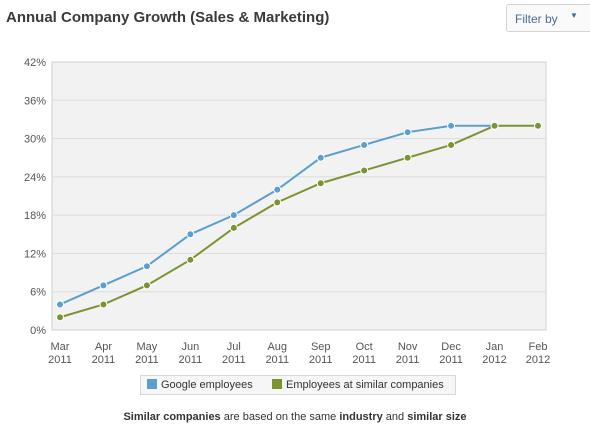 This screenshot has width=590, height=437. Describe the element at coordinates (35, 216) in the screenshot. I see `y-tick-label: 18%` at that location.